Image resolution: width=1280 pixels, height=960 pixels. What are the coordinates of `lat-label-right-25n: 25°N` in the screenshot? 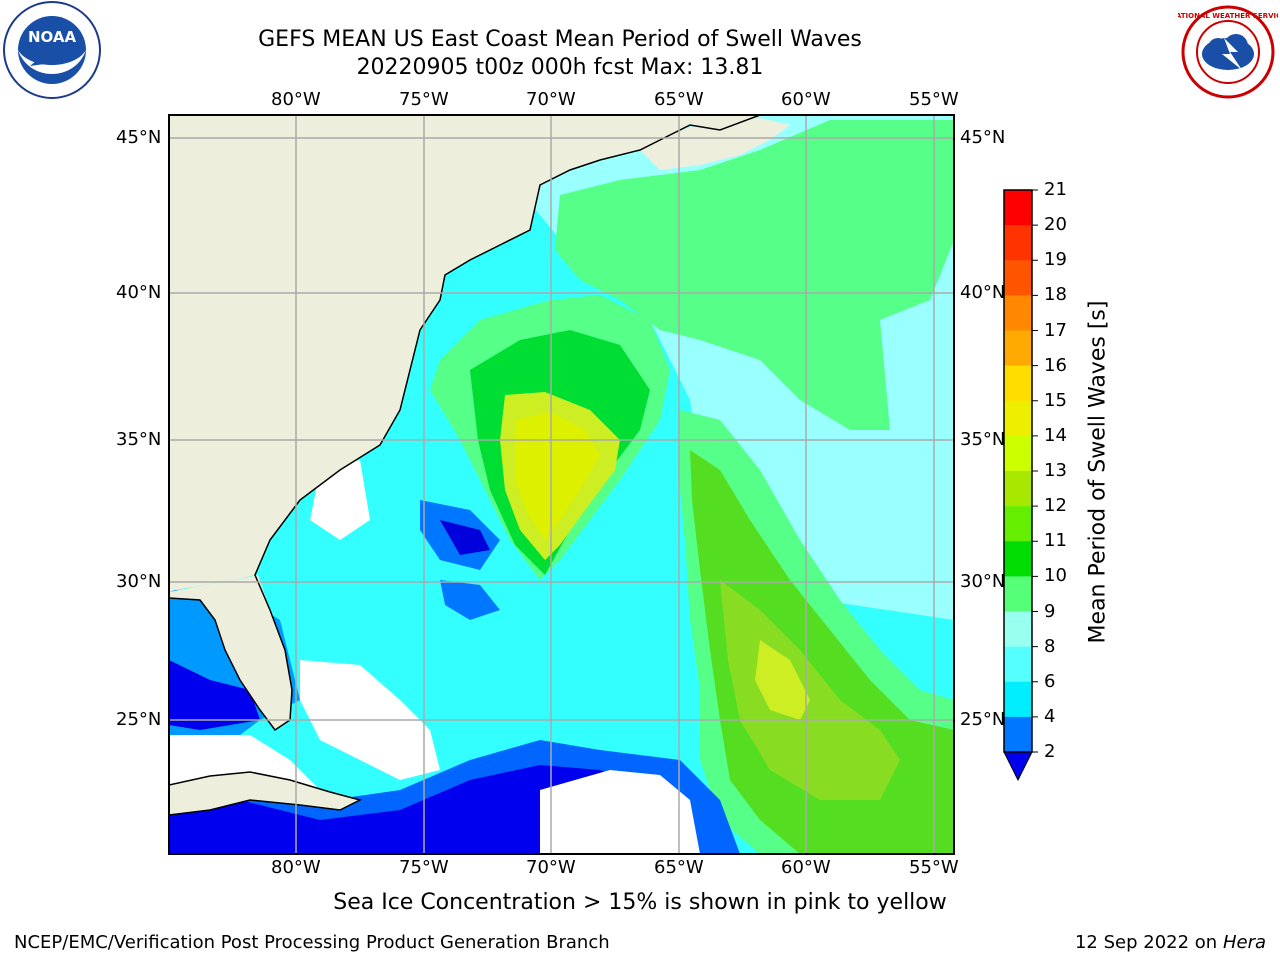 It's located at (983, 719).